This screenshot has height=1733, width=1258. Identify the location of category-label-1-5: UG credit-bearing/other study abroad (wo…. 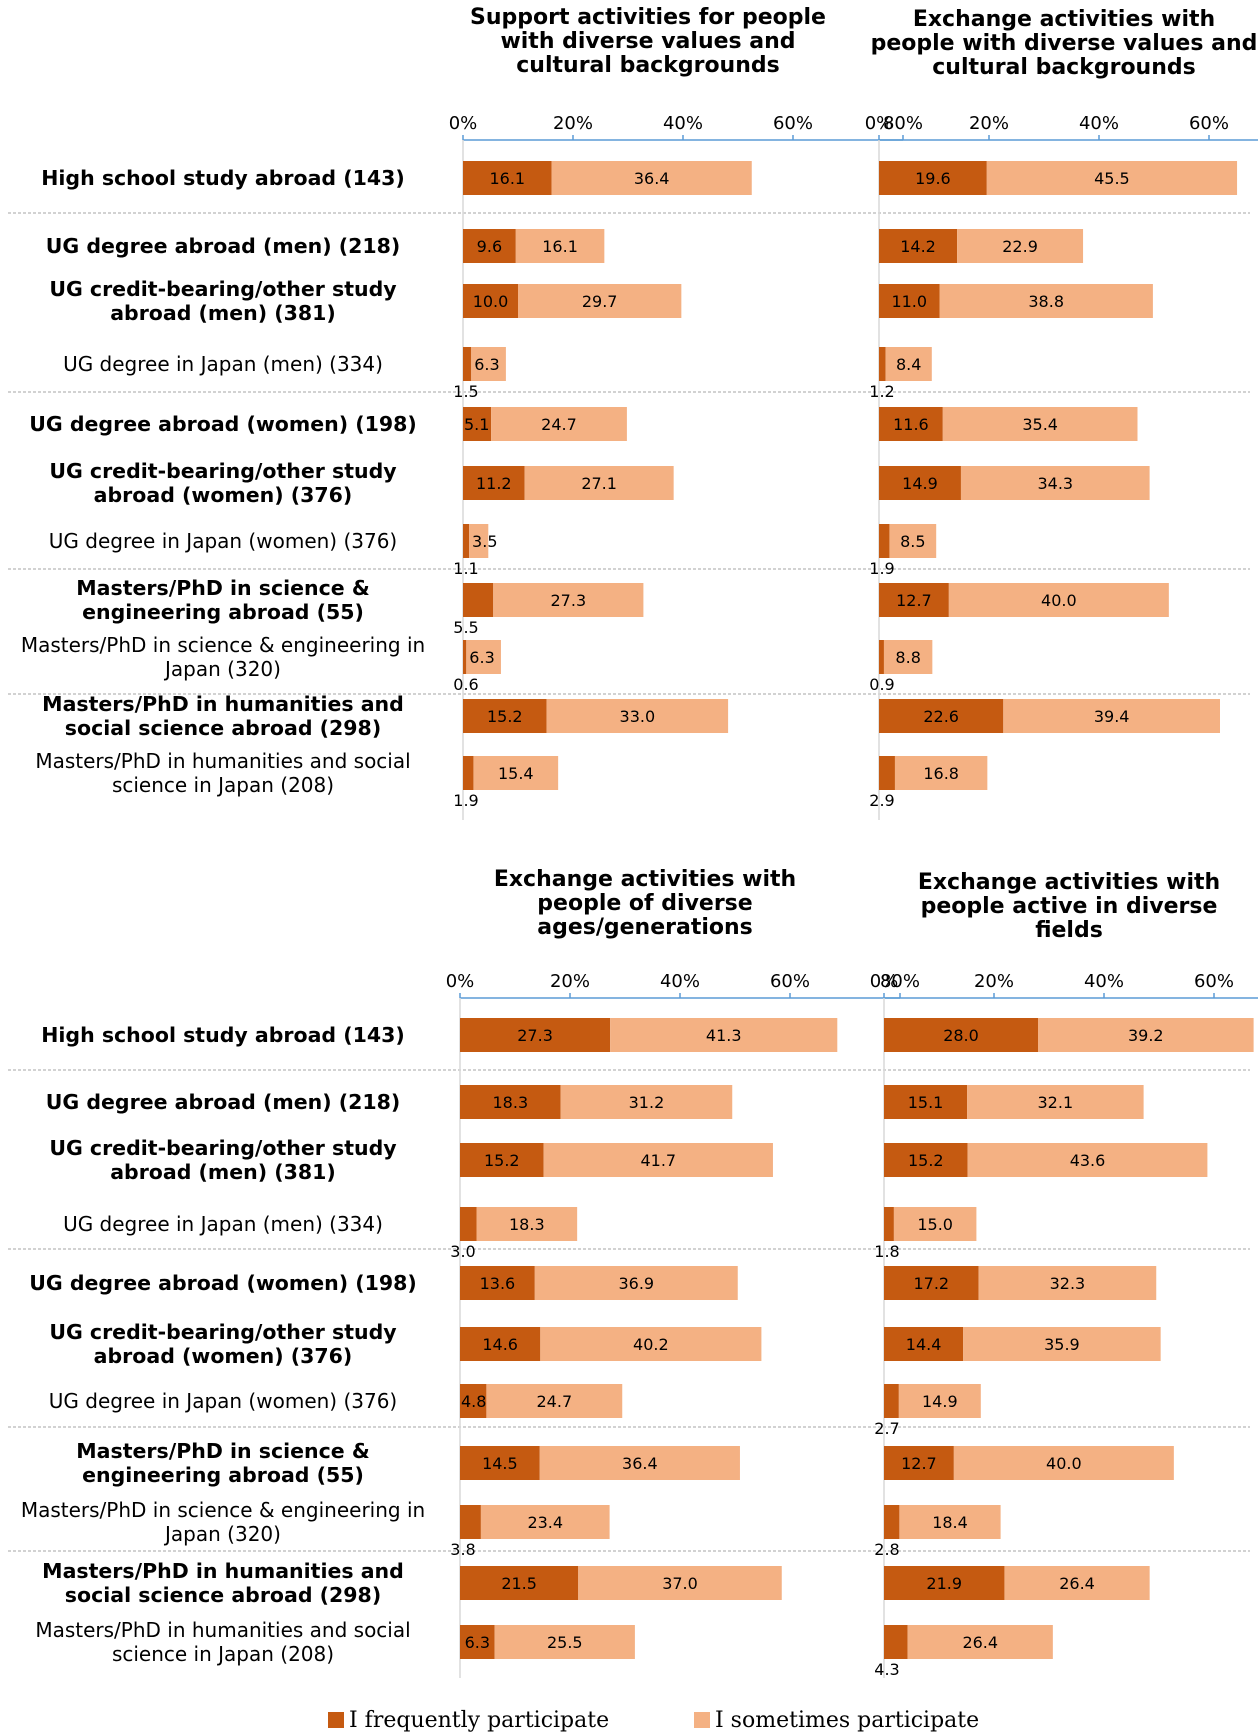
(223, 1344).